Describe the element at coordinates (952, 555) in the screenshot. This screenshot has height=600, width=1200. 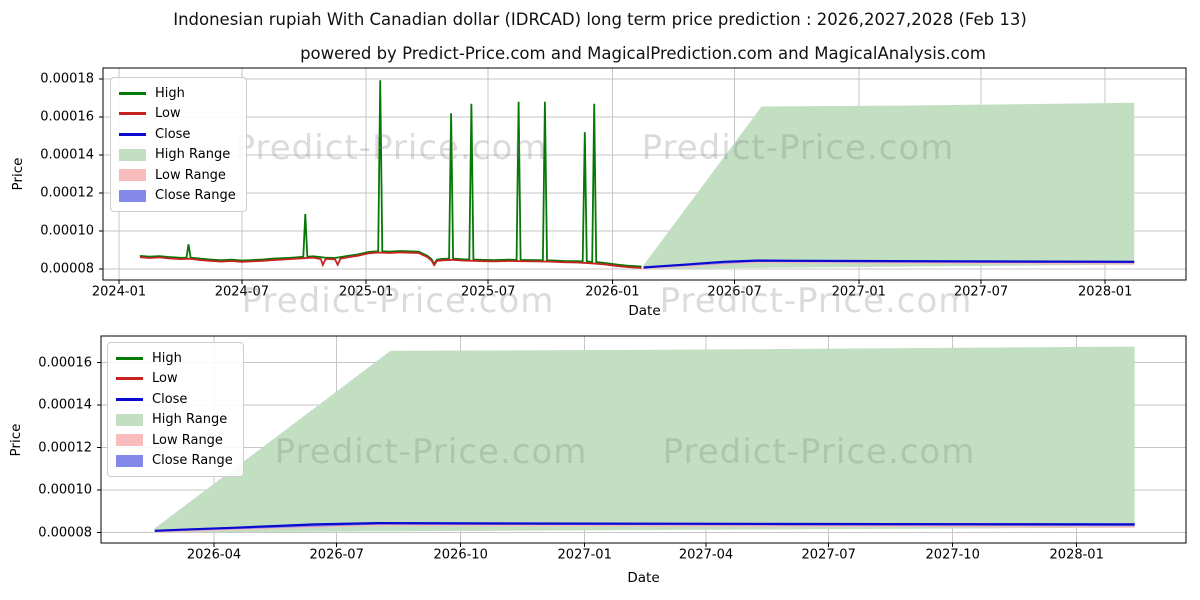
I see `x-tick-label: 2027-10` at that location.